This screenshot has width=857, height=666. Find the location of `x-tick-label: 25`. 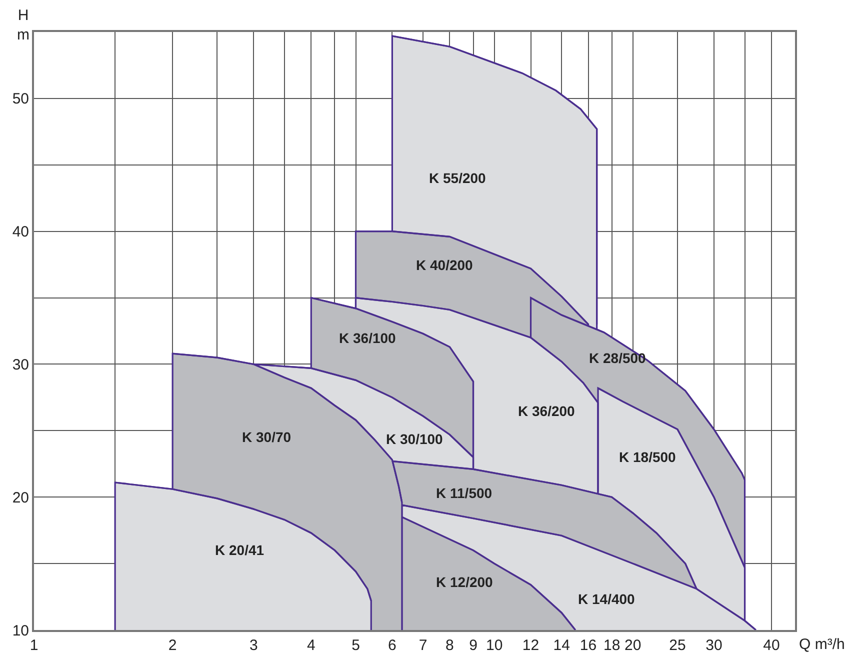

x-tick-label: 25 is located at coordinates (677, 645).